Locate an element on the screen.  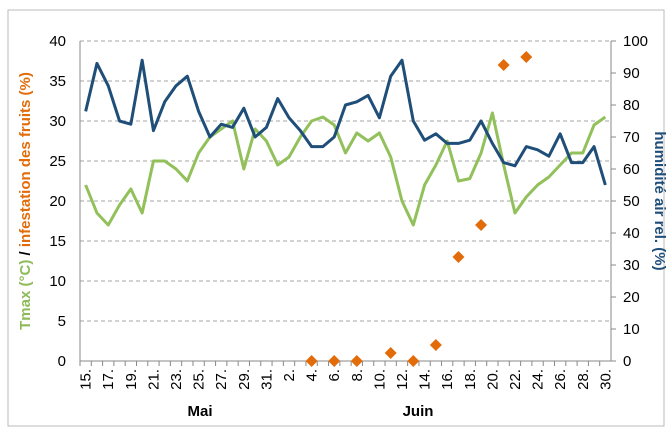
x-tick-label: 12. is located at coordinates (402, 379).